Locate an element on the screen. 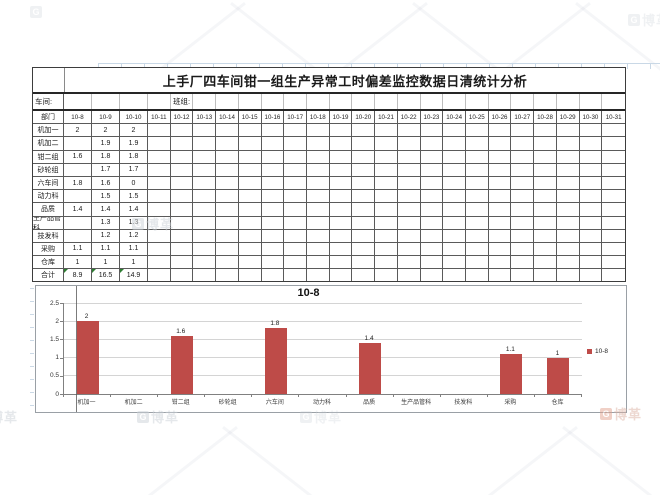  team-label: 班组: is located at coordinates (182, 101).